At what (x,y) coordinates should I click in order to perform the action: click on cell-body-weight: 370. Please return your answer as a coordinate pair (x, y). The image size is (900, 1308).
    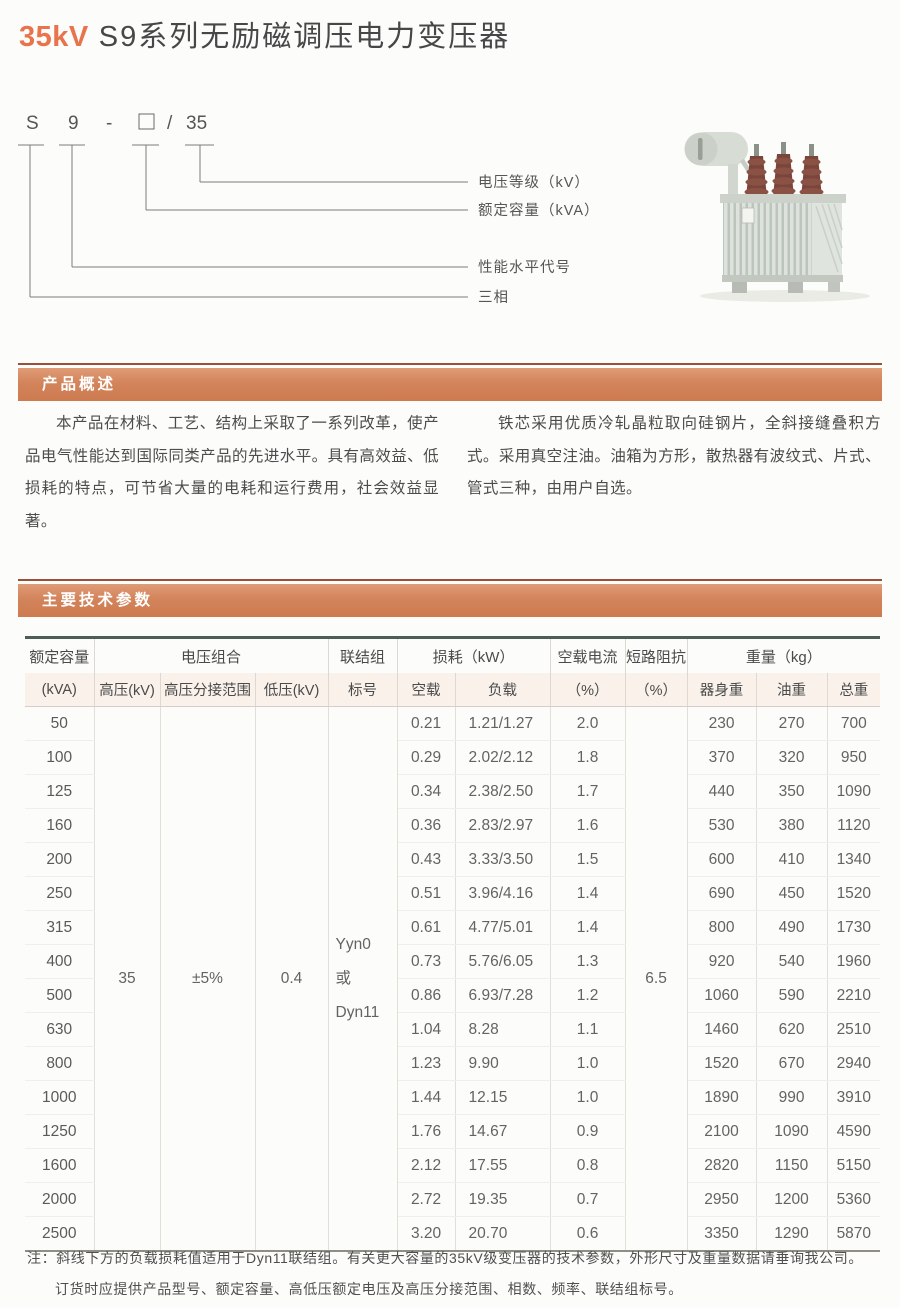
    Looking at the image, I should click on (722, 757).